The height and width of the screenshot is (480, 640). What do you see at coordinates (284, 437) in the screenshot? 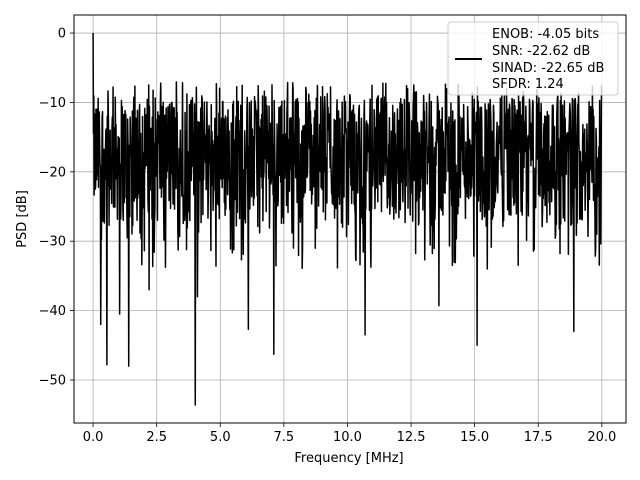
I see `x-tick-label: 7.5` at bounding box center [284, 437].